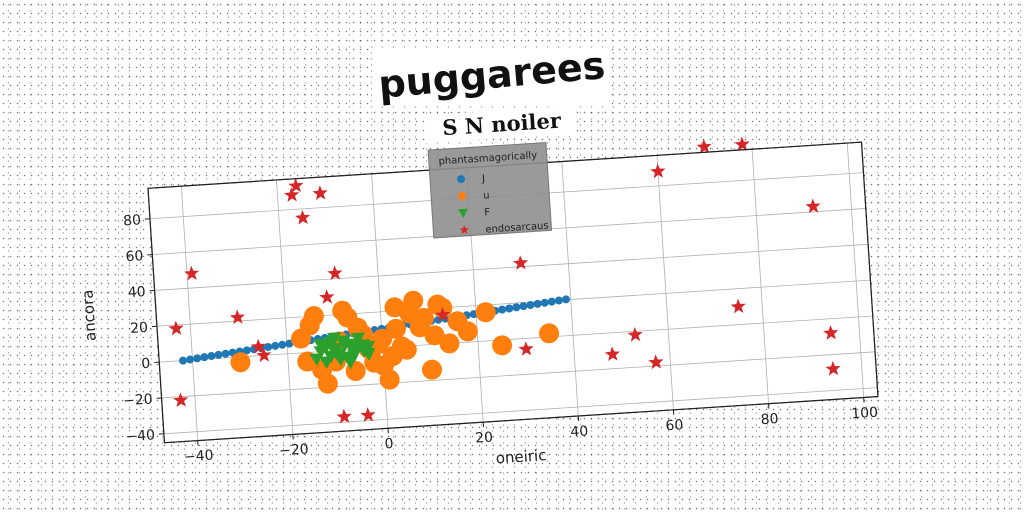  Describe the element at coordinates (491, 77) in the screenshot. I see `title-backdrop` at that location.